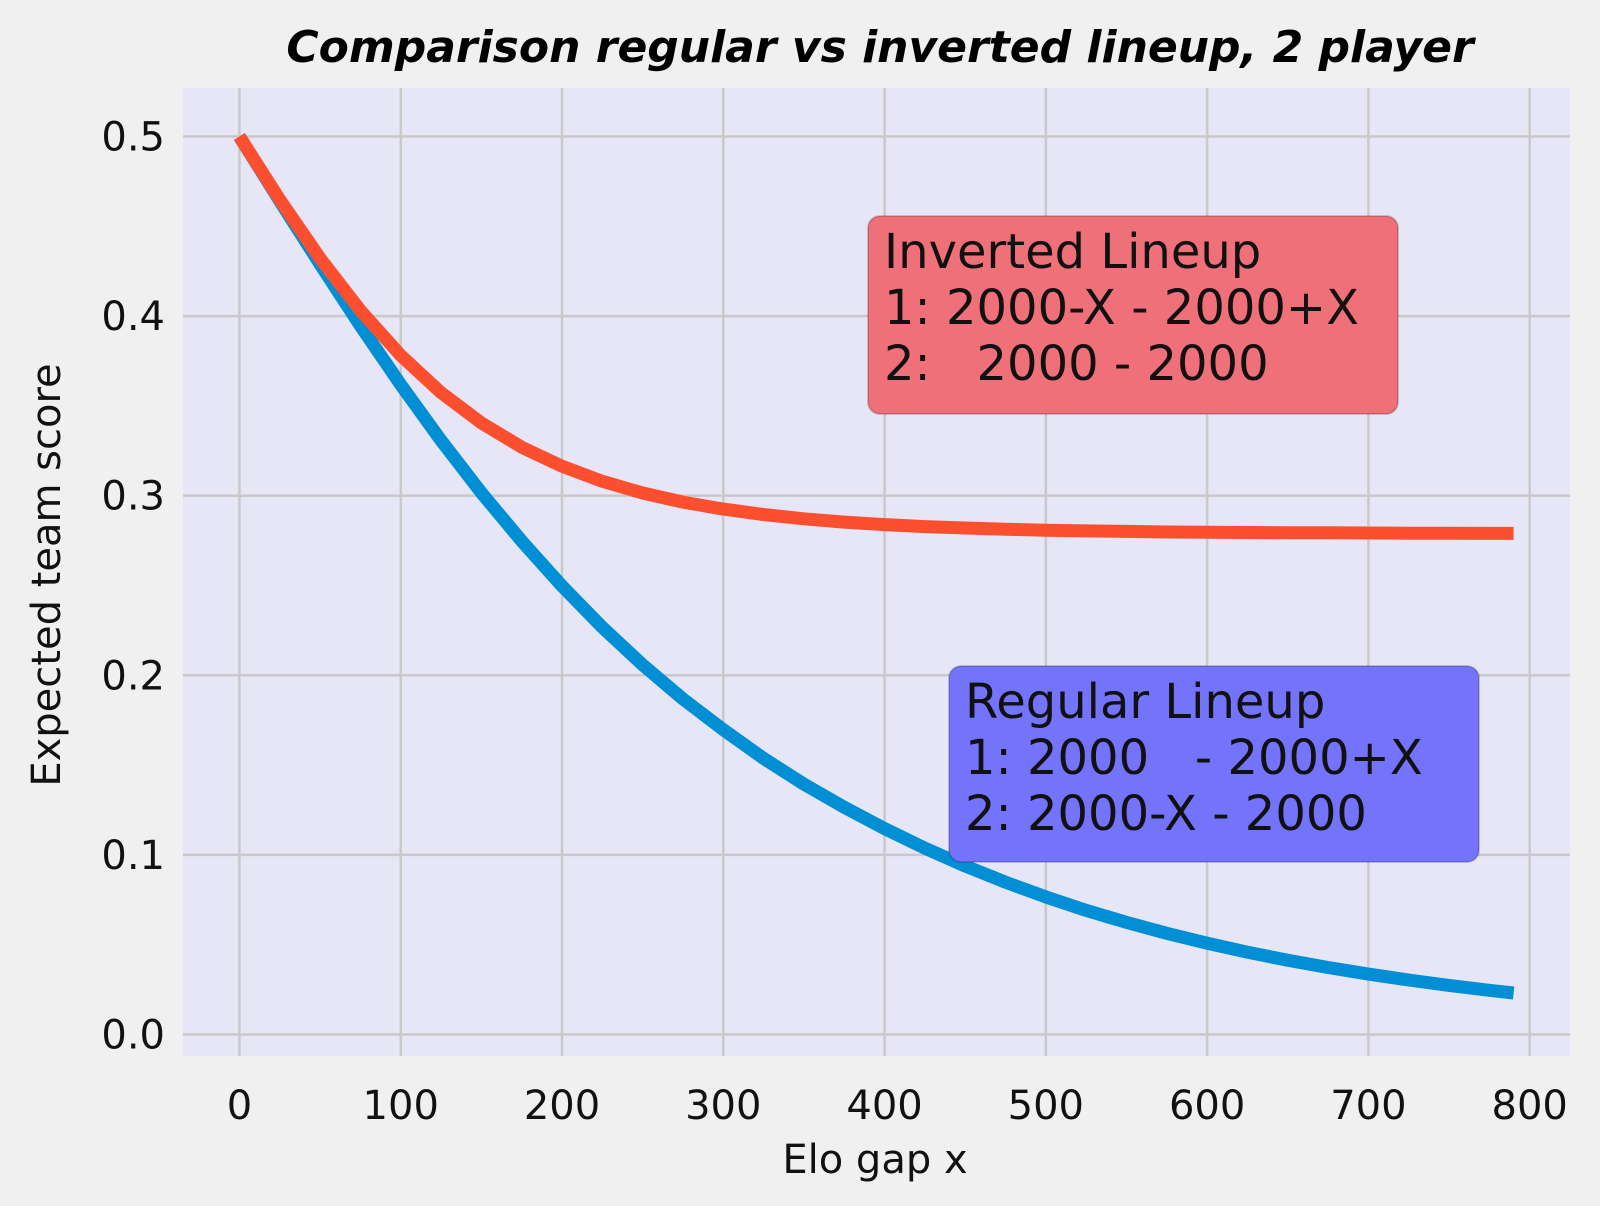 Image resolution: width=1600 pixels, height=1206 pixels. I want to click on annotation-text-0-2: 2: 2000 - 2000, so click(1076, 364).